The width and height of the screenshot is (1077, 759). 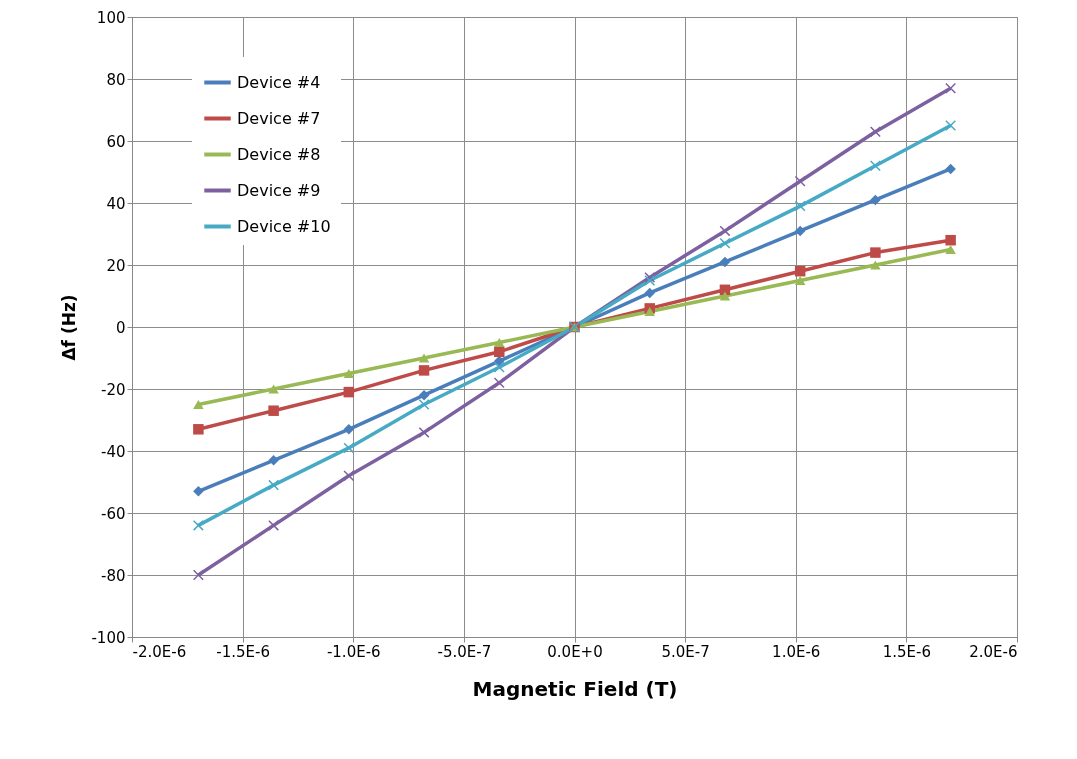 What do you see at coordinates (116, 141) in the screenshot?
I see `y-tick-label: 60` at bounding box center [116, 141].